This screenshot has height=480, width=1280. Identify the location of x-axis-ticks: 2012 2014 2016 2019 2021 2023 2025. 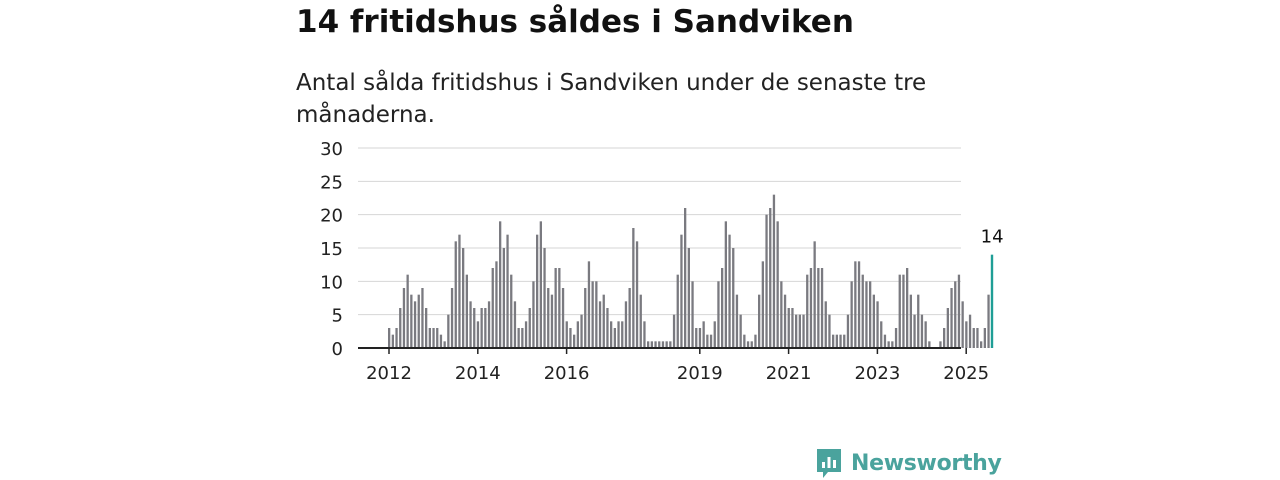
(677, 366).